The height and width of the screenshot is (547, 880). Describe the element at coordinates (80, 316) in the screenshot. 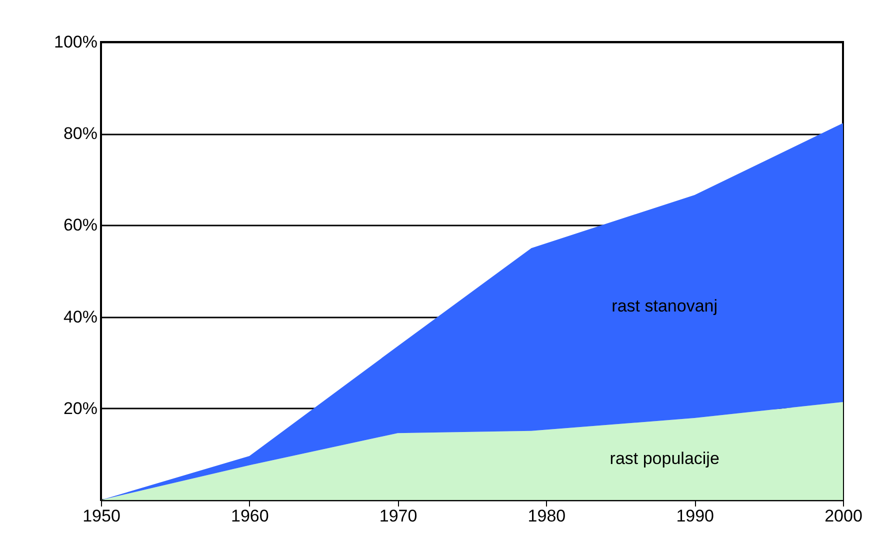

I see `y-tick-label: 40%` at that location.